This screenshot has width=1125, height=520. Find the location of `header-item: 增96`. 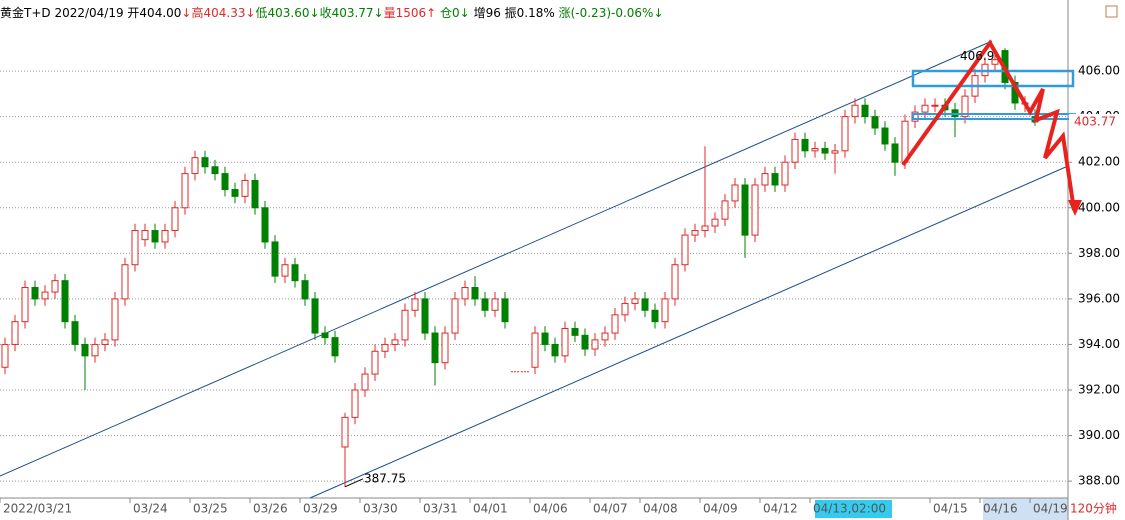

header-item: 增96 is located at coordinates (485, 13).